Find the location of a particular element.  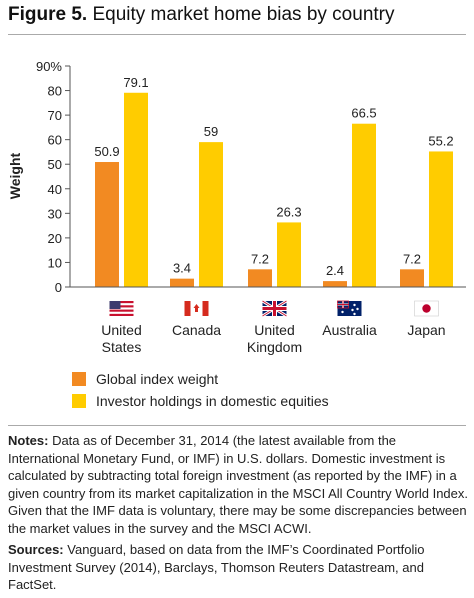

legend-swatch-yellow is located at coordinates (79, 401).